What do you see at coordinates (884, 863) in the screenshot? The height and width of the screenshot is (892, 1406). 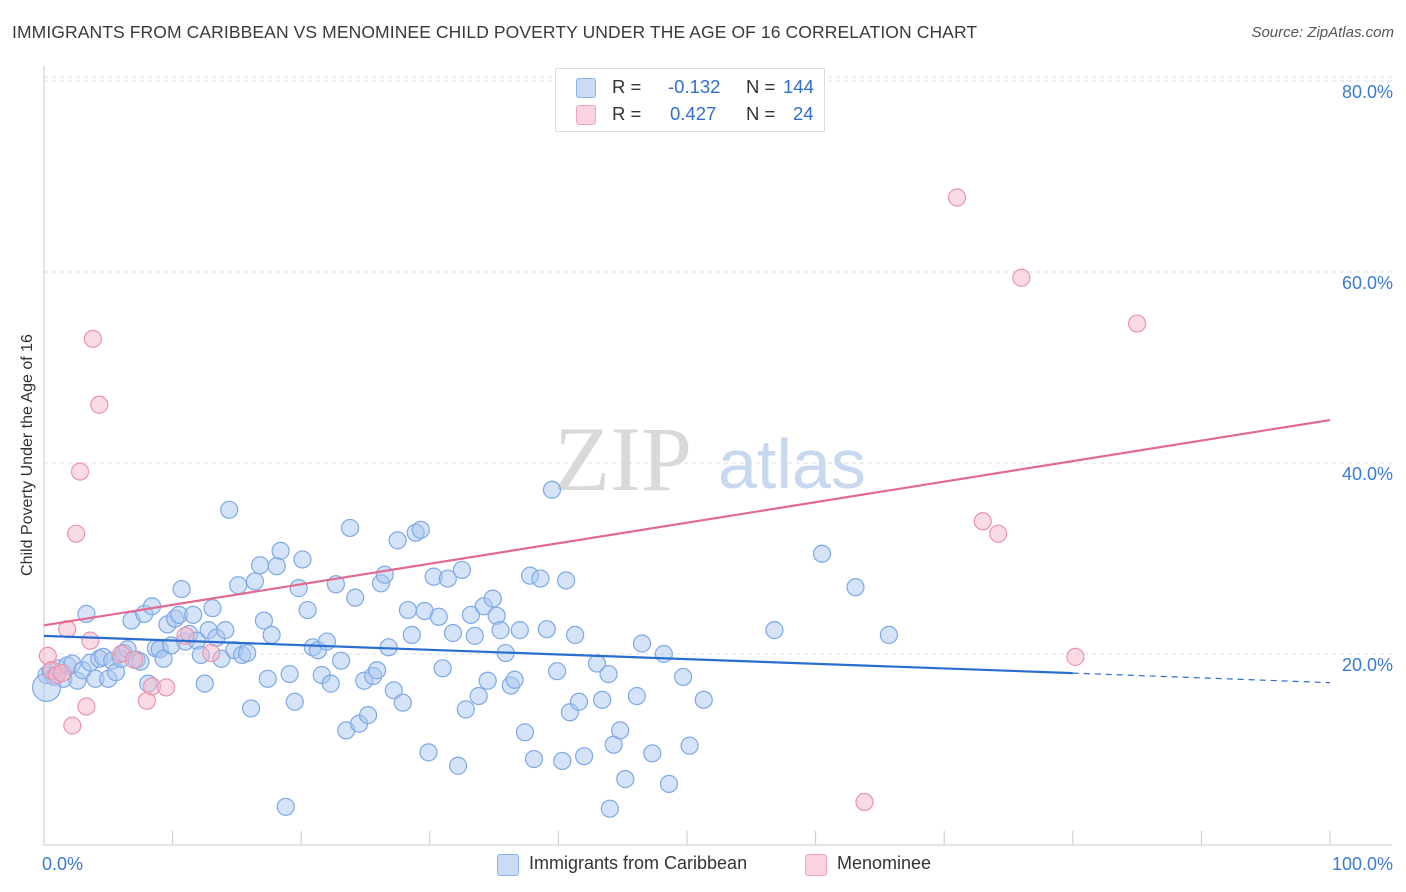 I see `bottom-legend-label-menominee: Menominee` at bounding box center [884, 863].